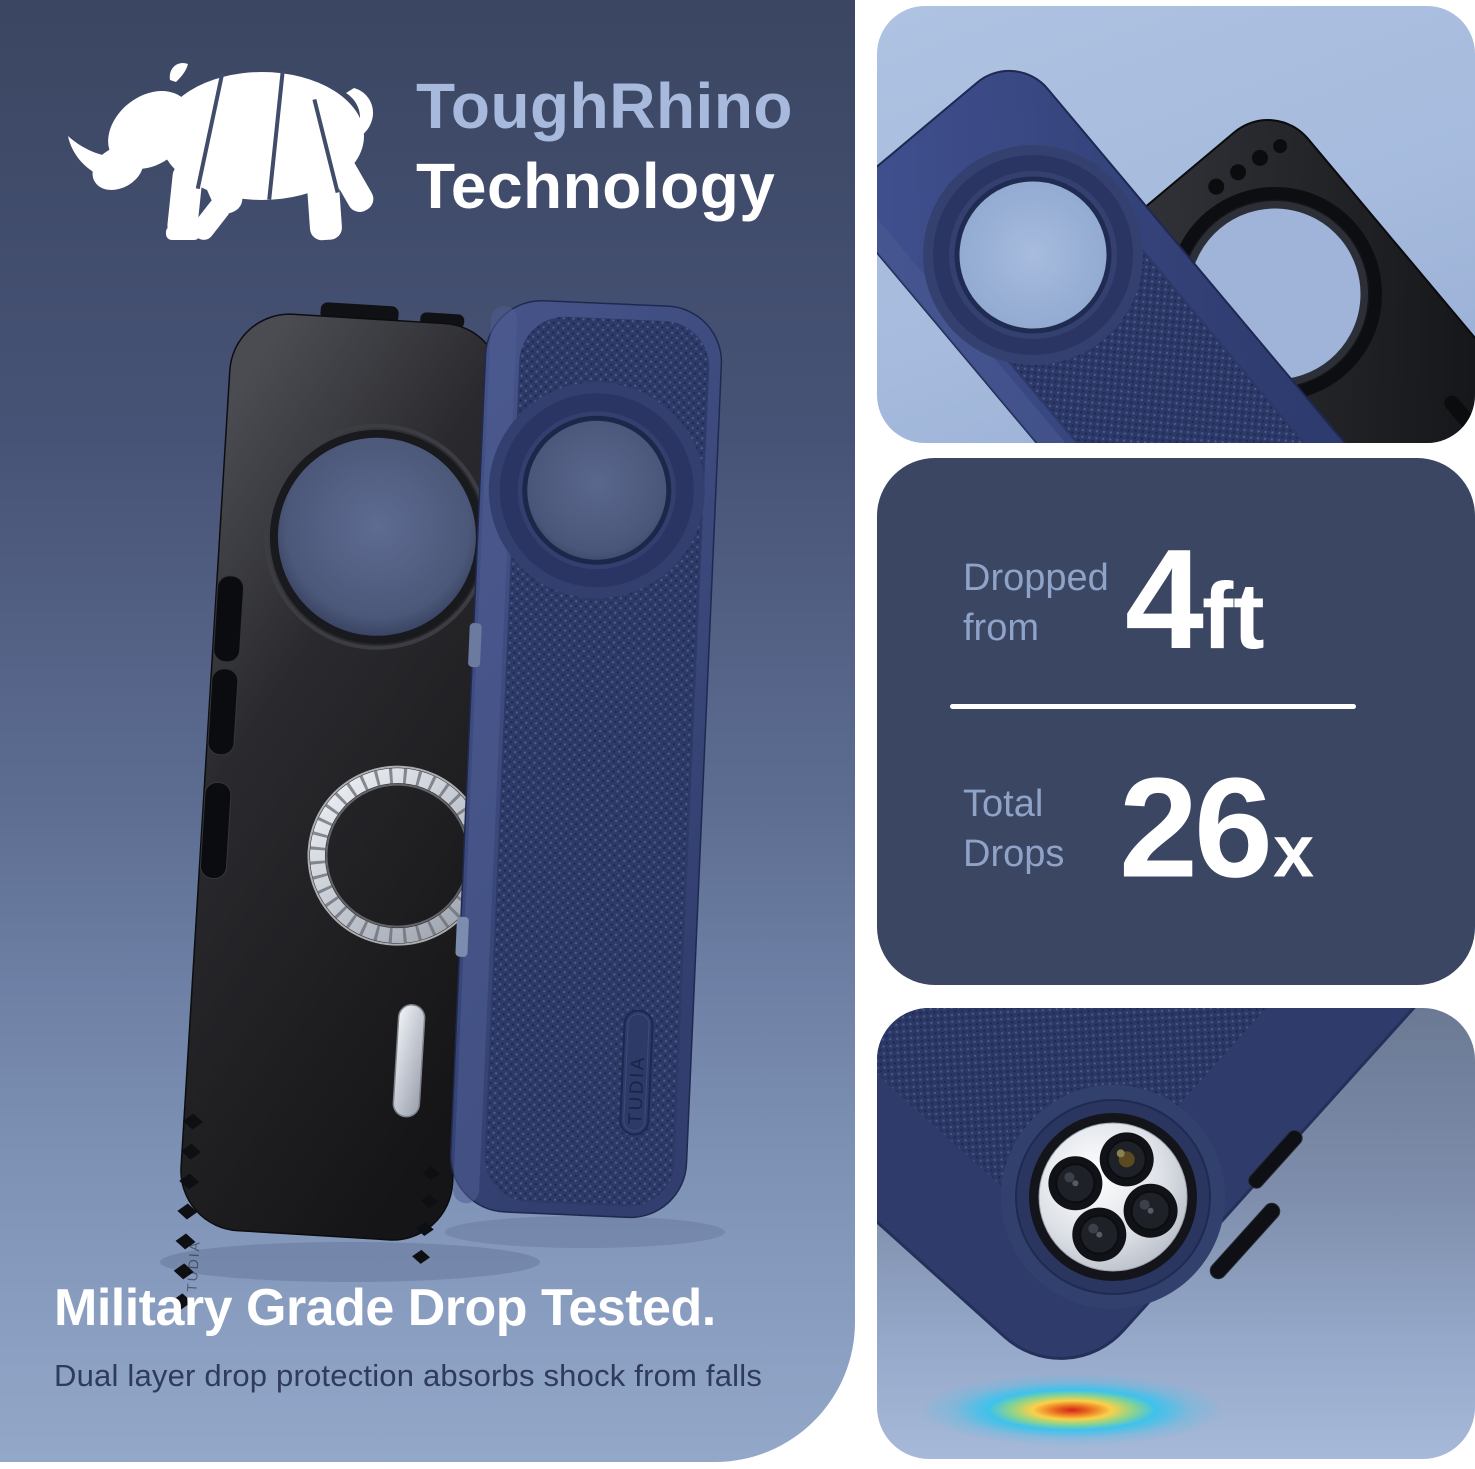 Image resolution: width=1475 pixels, height=1469 pixels. I want to click on stat-value: 4 ft, so click(1195, 599).